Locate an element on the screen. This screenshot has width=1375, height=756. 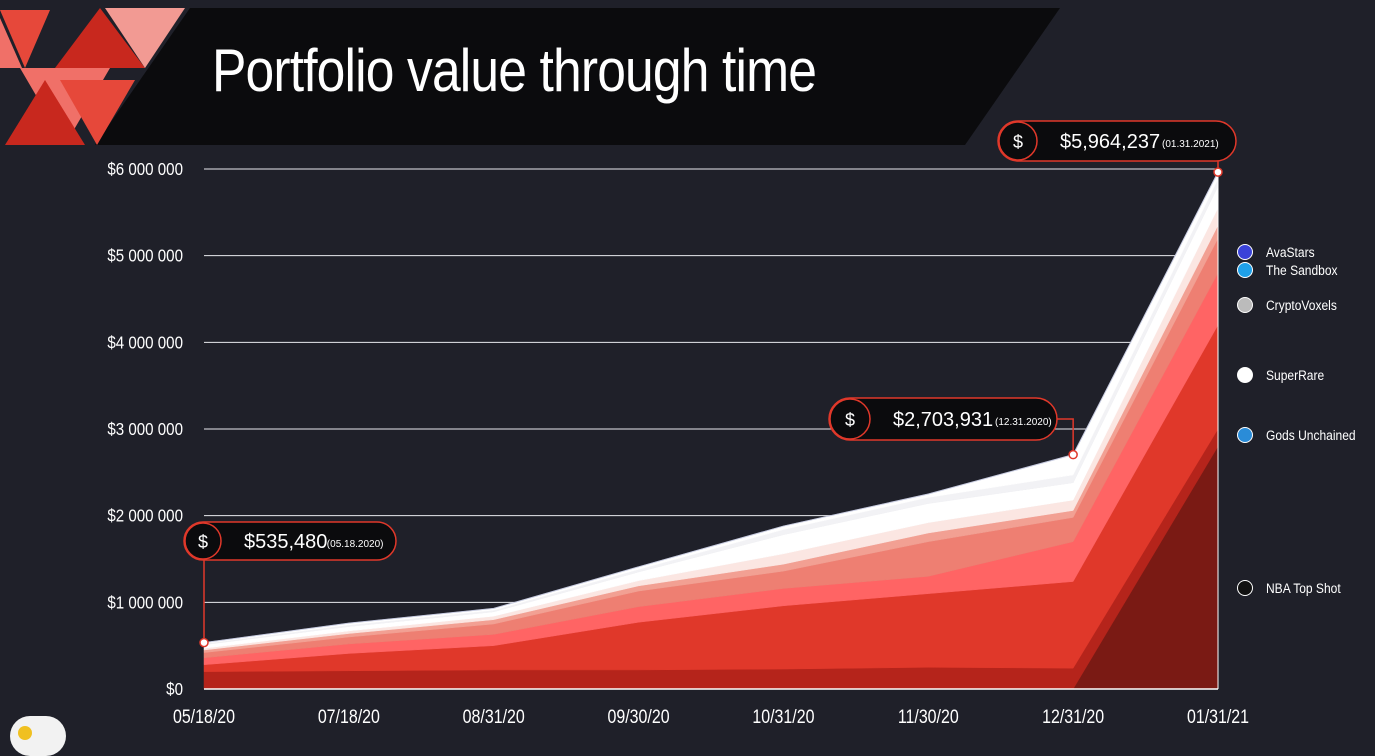
chart-title: Portfolio value through time is located at coordinates (514, 70).